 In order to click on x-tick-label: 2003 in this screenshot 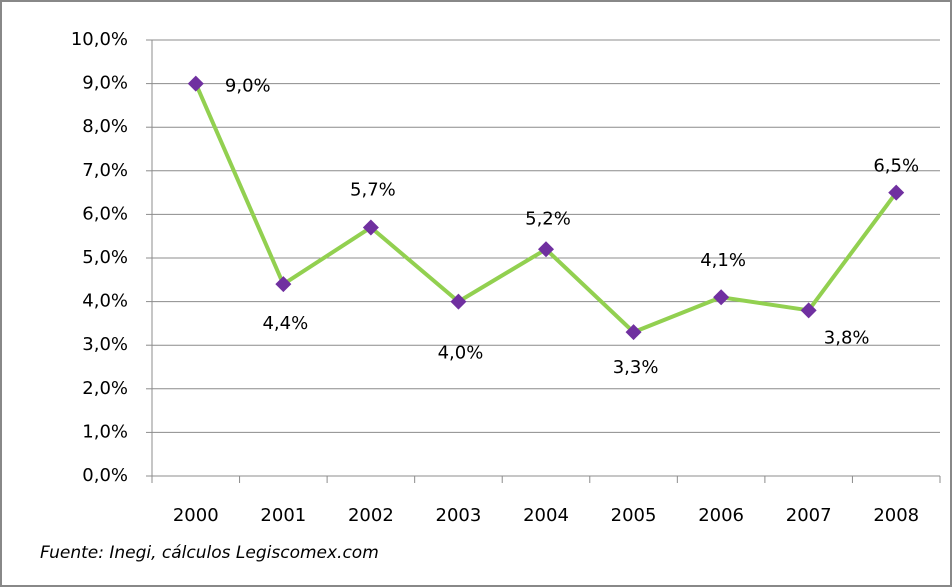, I will do `click(459, 515)`.